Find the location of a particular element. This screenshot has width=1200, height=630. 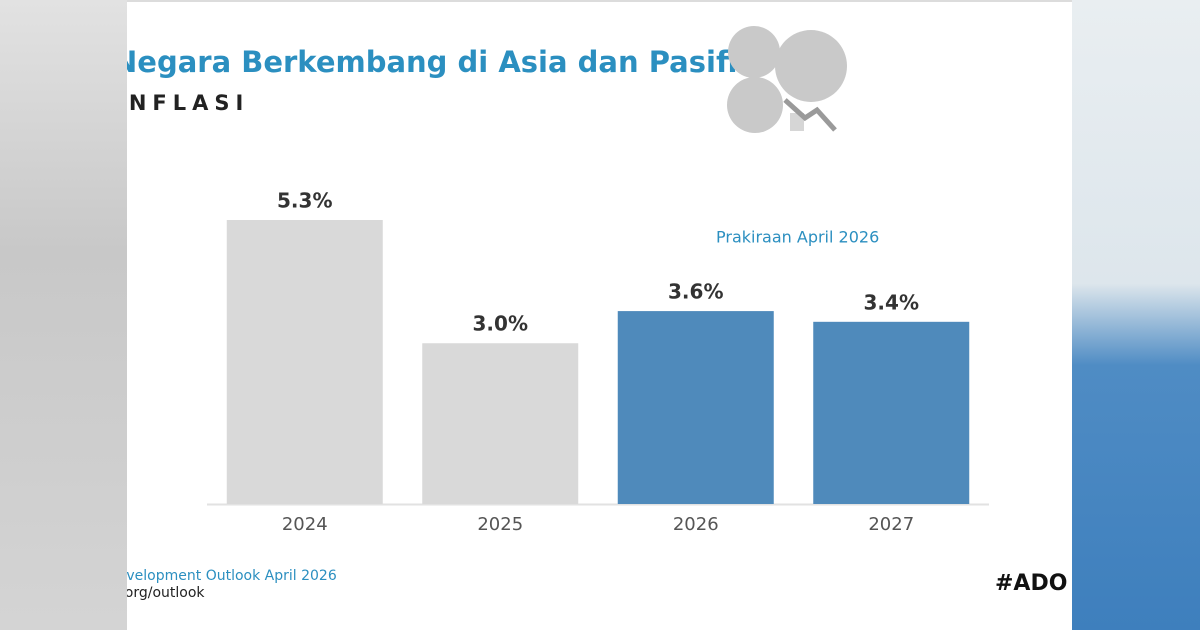

background-right is located at coordinates (1136, 315).